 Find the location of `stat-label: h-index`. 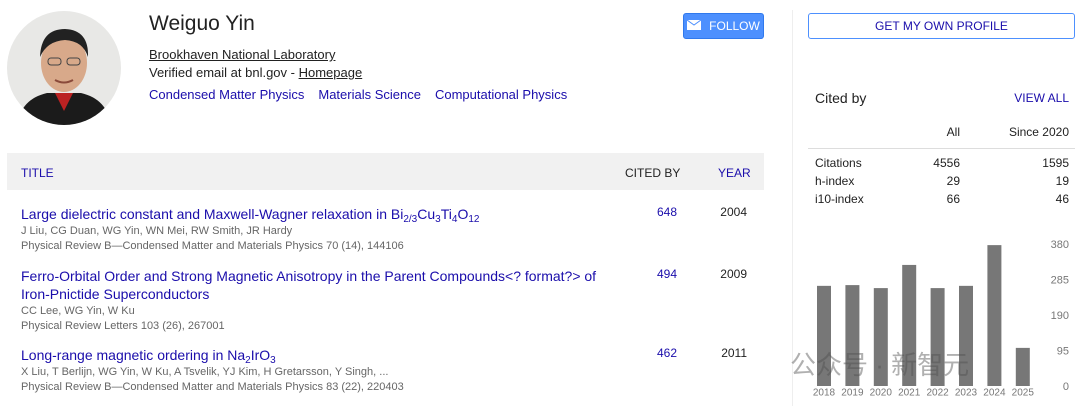

stat-label: h-index is located at coordinates (835, 181).